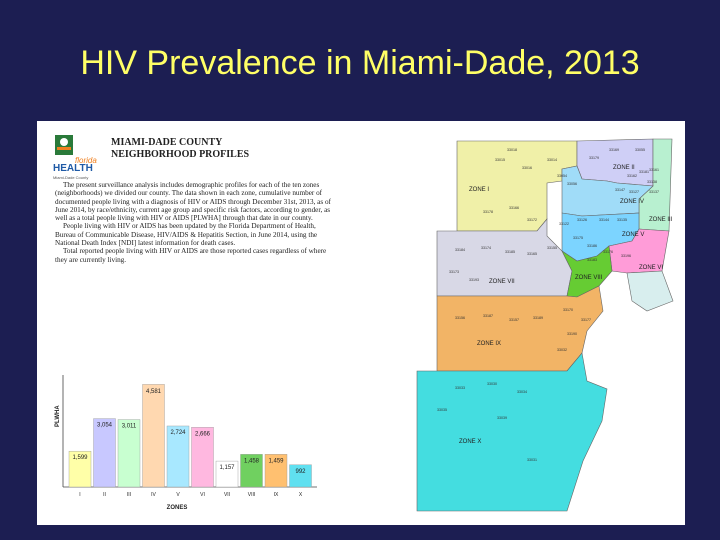 Image resolution: width=720 pixels, height=540 pixels. What do you see at coordinates (79, 495) in the screenshot?
I see `x-tick-label: I` at bounding box center [79, 495].